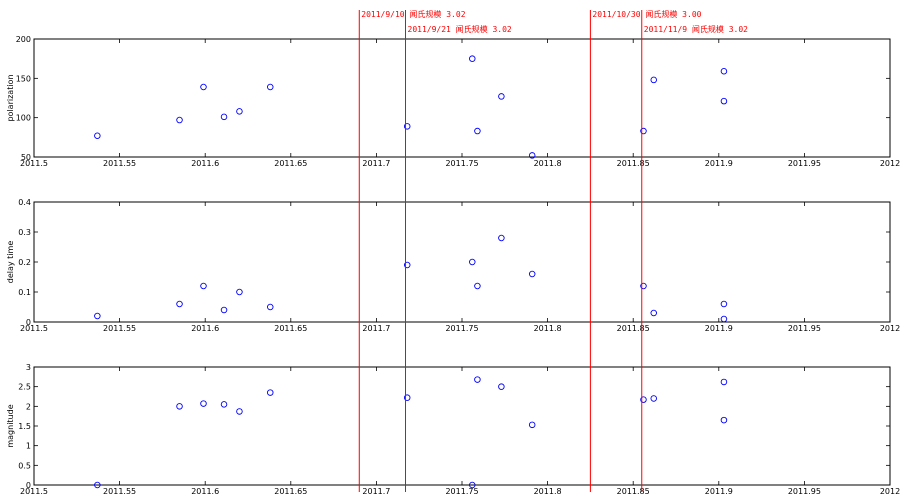 The image size is (904, 500). What do you see at coordinates (23, 78) in the screenshot?
I see `y-tick-label: 150` at bounding box center [23, 78].